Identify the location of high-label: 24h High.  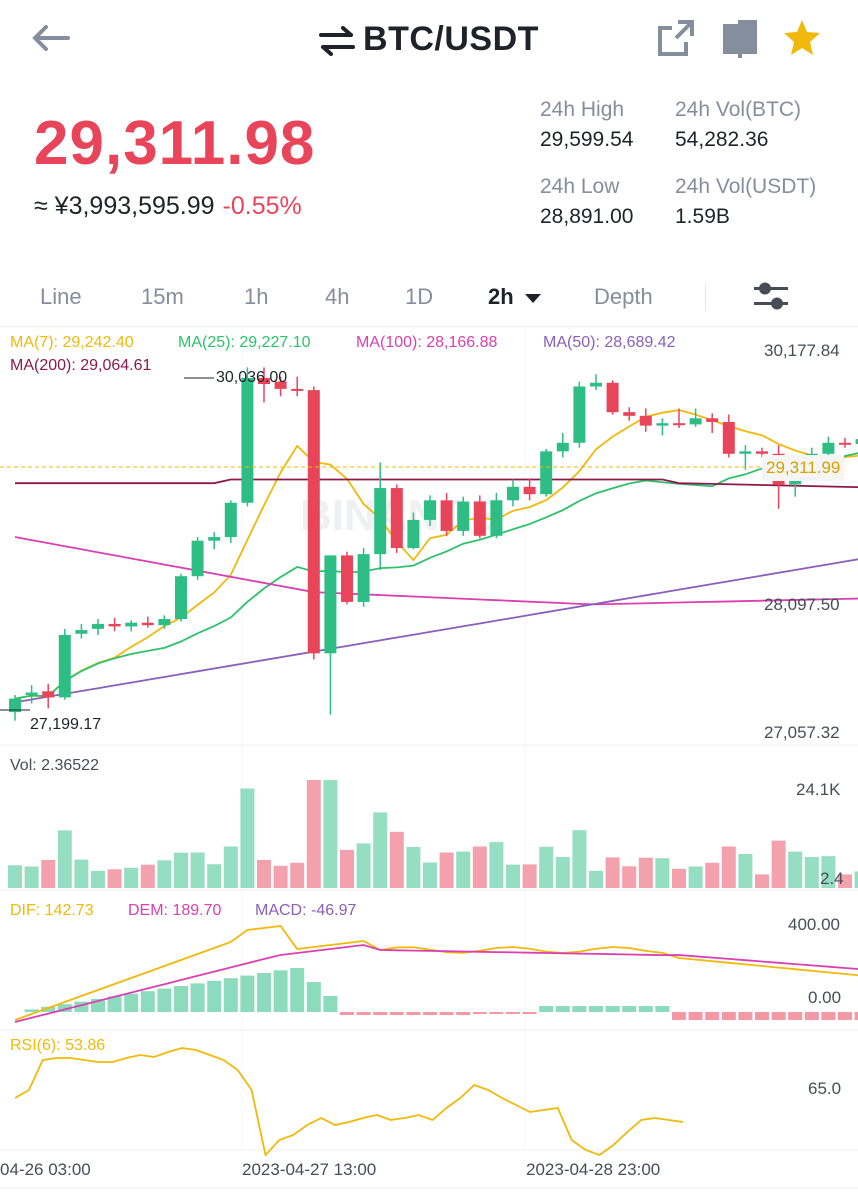
(582, 109).